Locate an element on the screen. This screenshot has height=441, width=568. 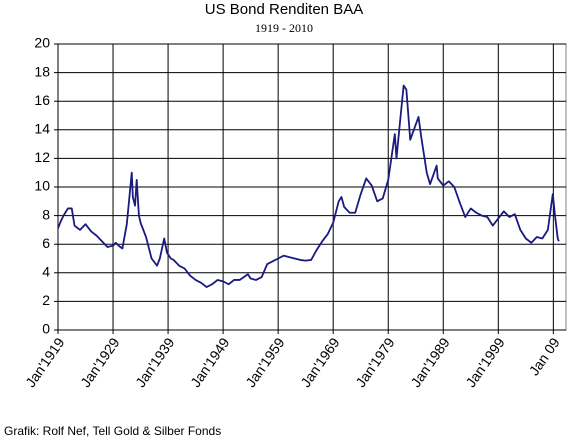
y-tick-label: 4 is located at coordinates (46, 272).